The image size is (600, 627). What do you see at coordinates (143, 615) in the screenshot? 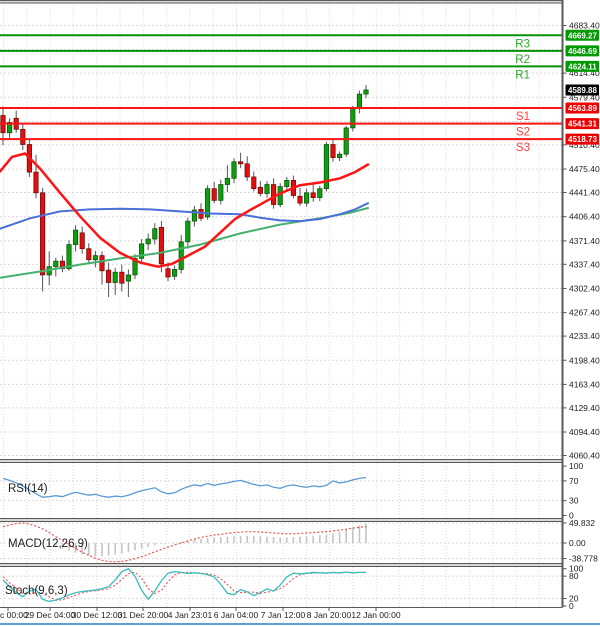
I see `x-axis-label: 31 Dec 20:00` at bounding box center [143, 615].